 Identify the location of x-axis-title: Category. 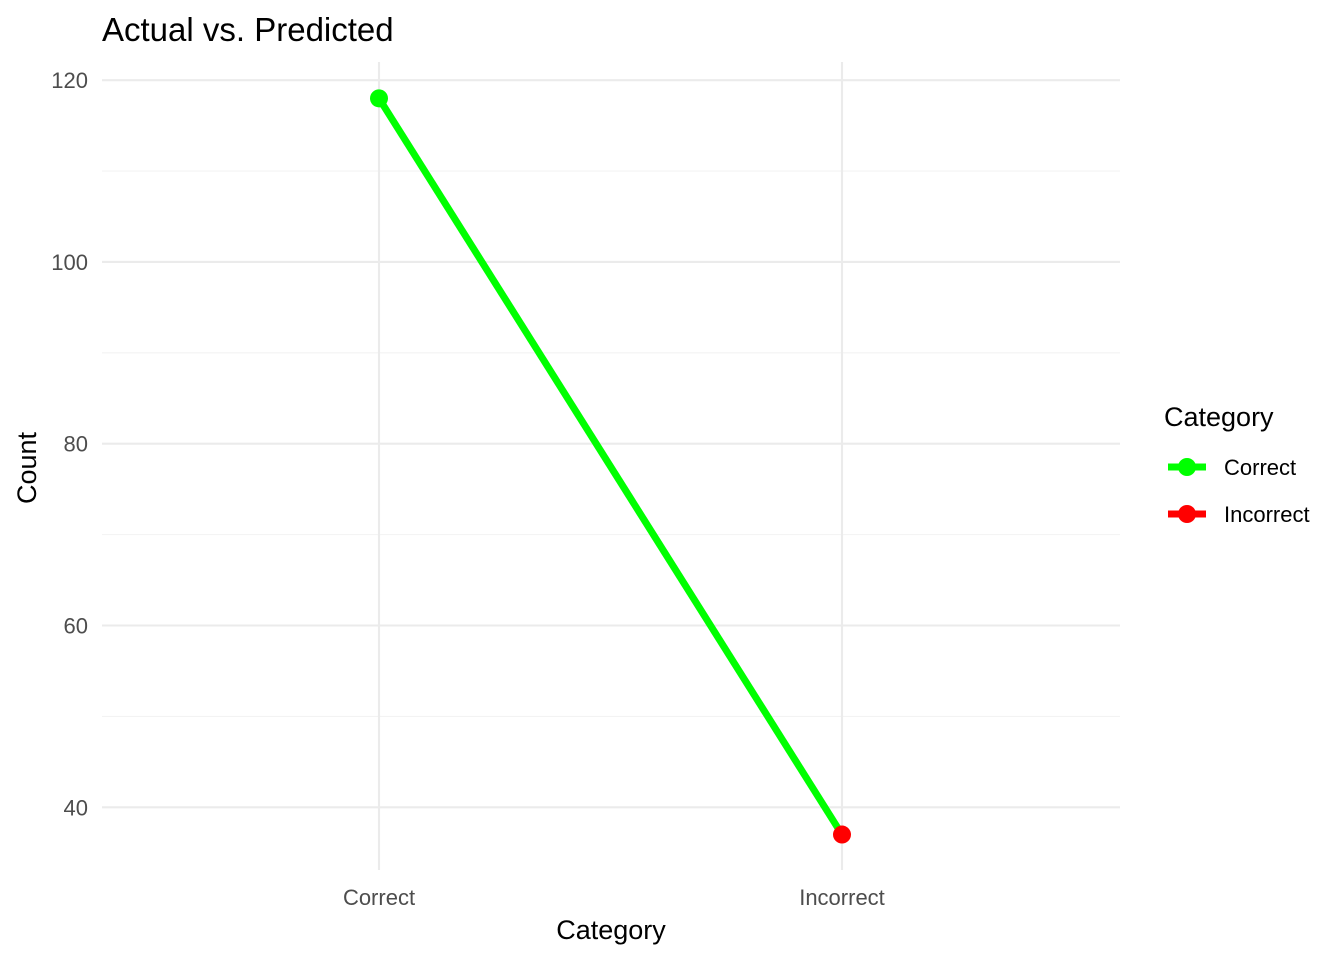
(611, 930).